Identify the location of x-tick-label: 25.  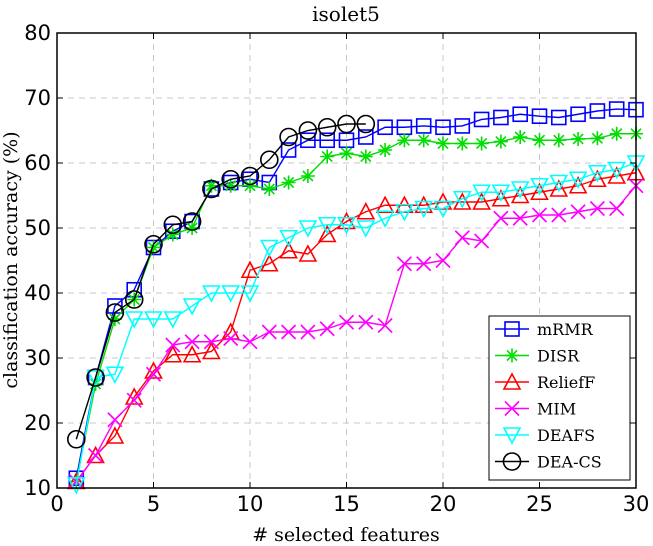
(539, 504).